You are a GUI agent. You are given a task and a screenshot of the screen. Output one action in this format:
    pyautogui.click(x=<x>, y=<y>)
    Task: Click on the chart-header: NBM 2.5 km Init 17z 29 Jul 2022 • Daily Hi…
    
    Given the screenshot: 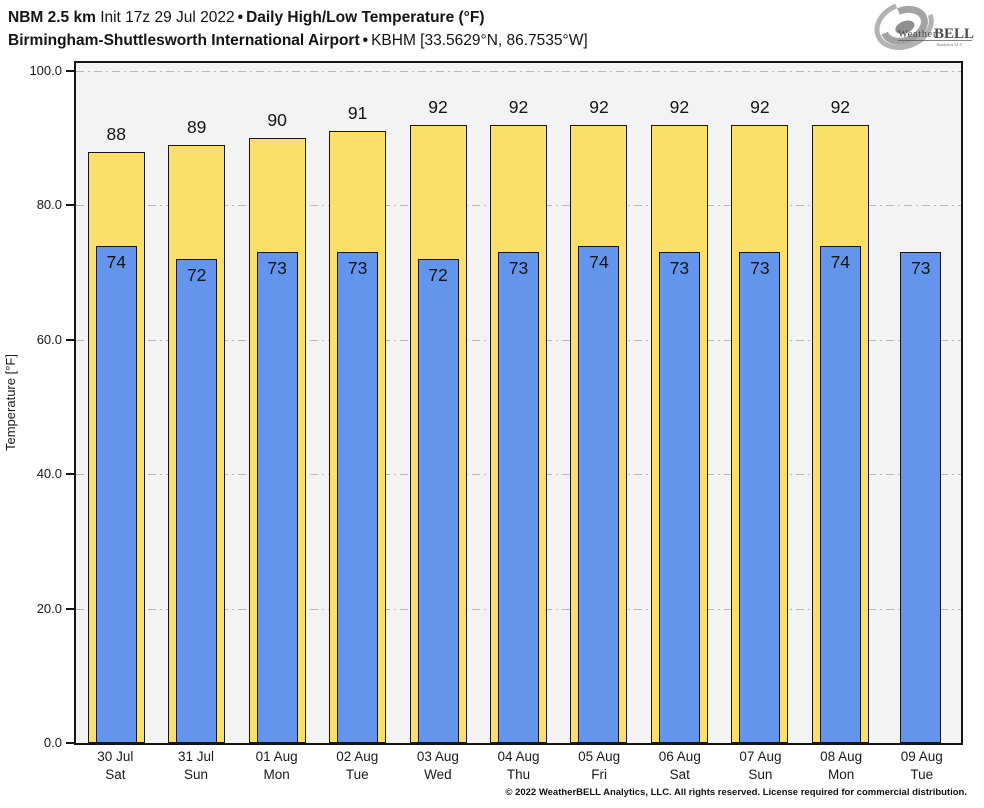 What is the action you would take?
    pyautogui.click(x=298, y=29)
    